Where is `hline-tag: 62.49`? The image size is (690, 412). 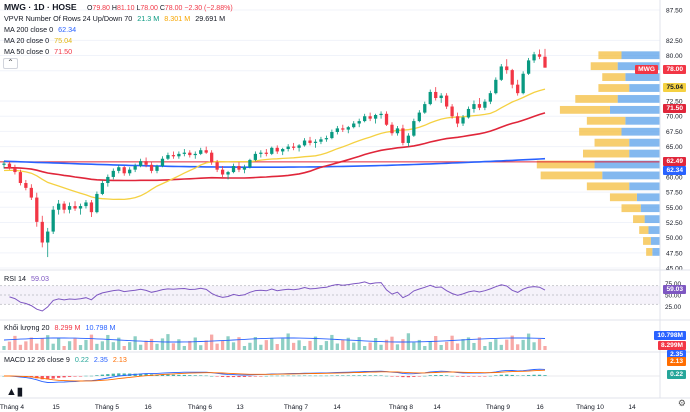 hline-tag: 62.49 is located at coordinates (674, 161).